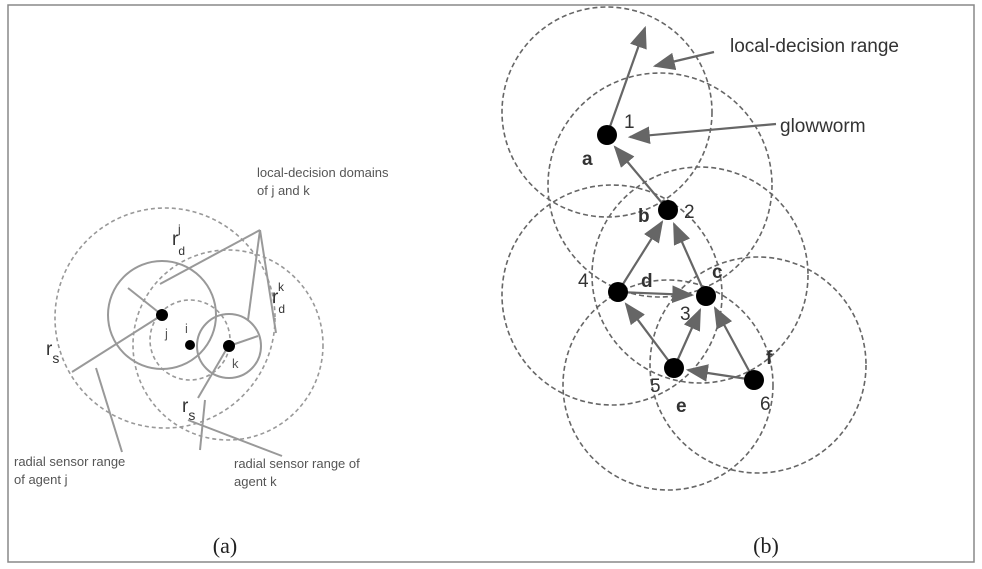 The image size is (982, 569). Describe the element at coordinates (166, 333) in the screenshot. I see `agent-label: j` at that location.